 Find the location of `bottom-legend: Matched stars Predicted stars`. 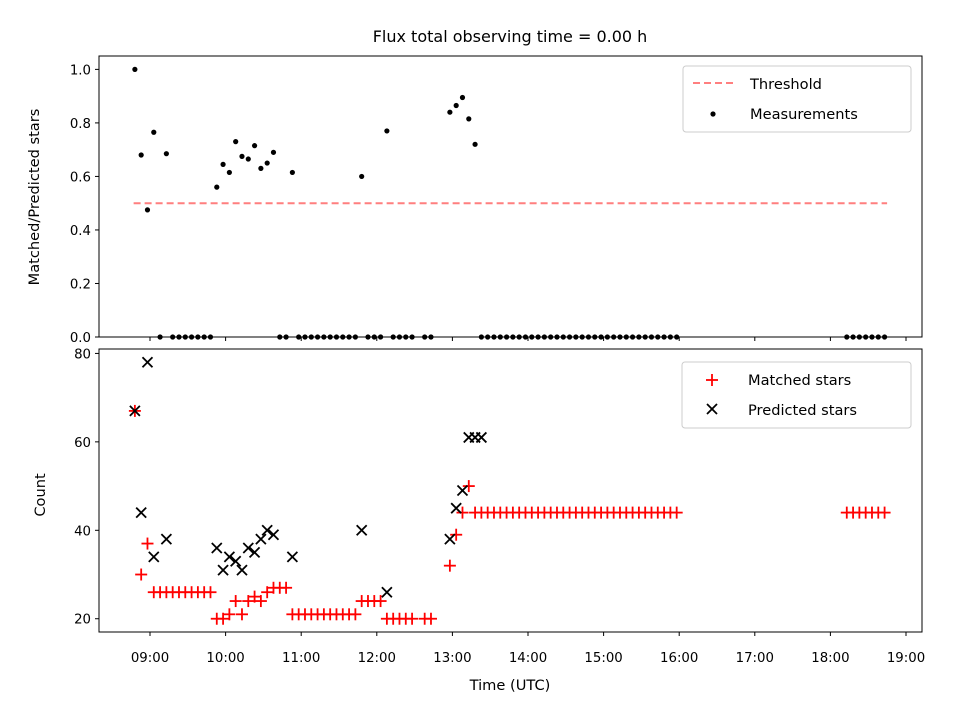

bottom-legend: Matched stars Predicted stars is located at coordinates (796, 395).